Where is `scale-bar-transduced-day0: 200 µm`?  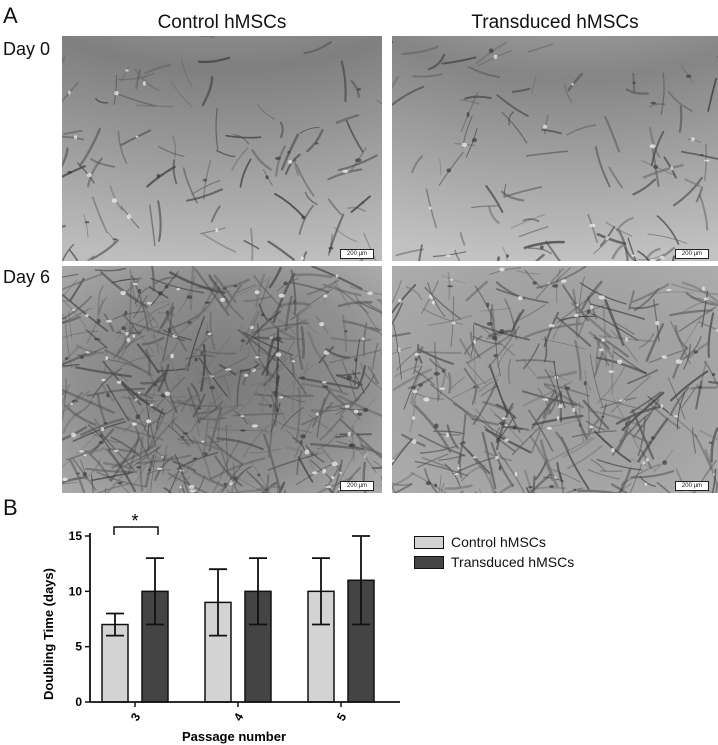 scale-bar-transduced-day0: 200 µm is located at coordinates (692, 254).